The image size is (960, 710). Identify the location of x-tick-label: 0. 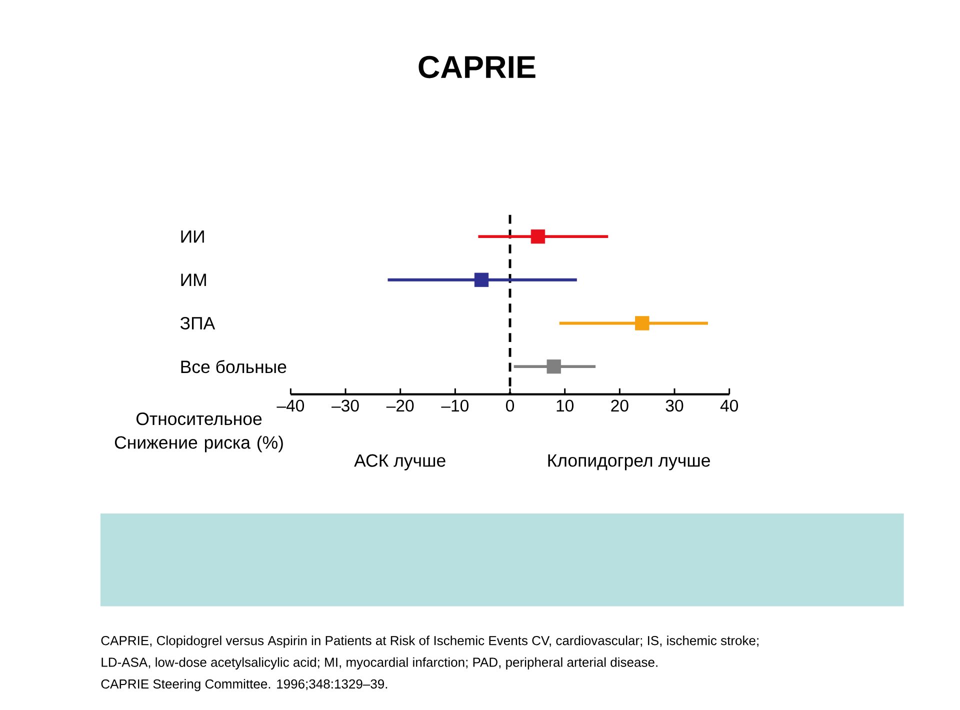
(510, 406).